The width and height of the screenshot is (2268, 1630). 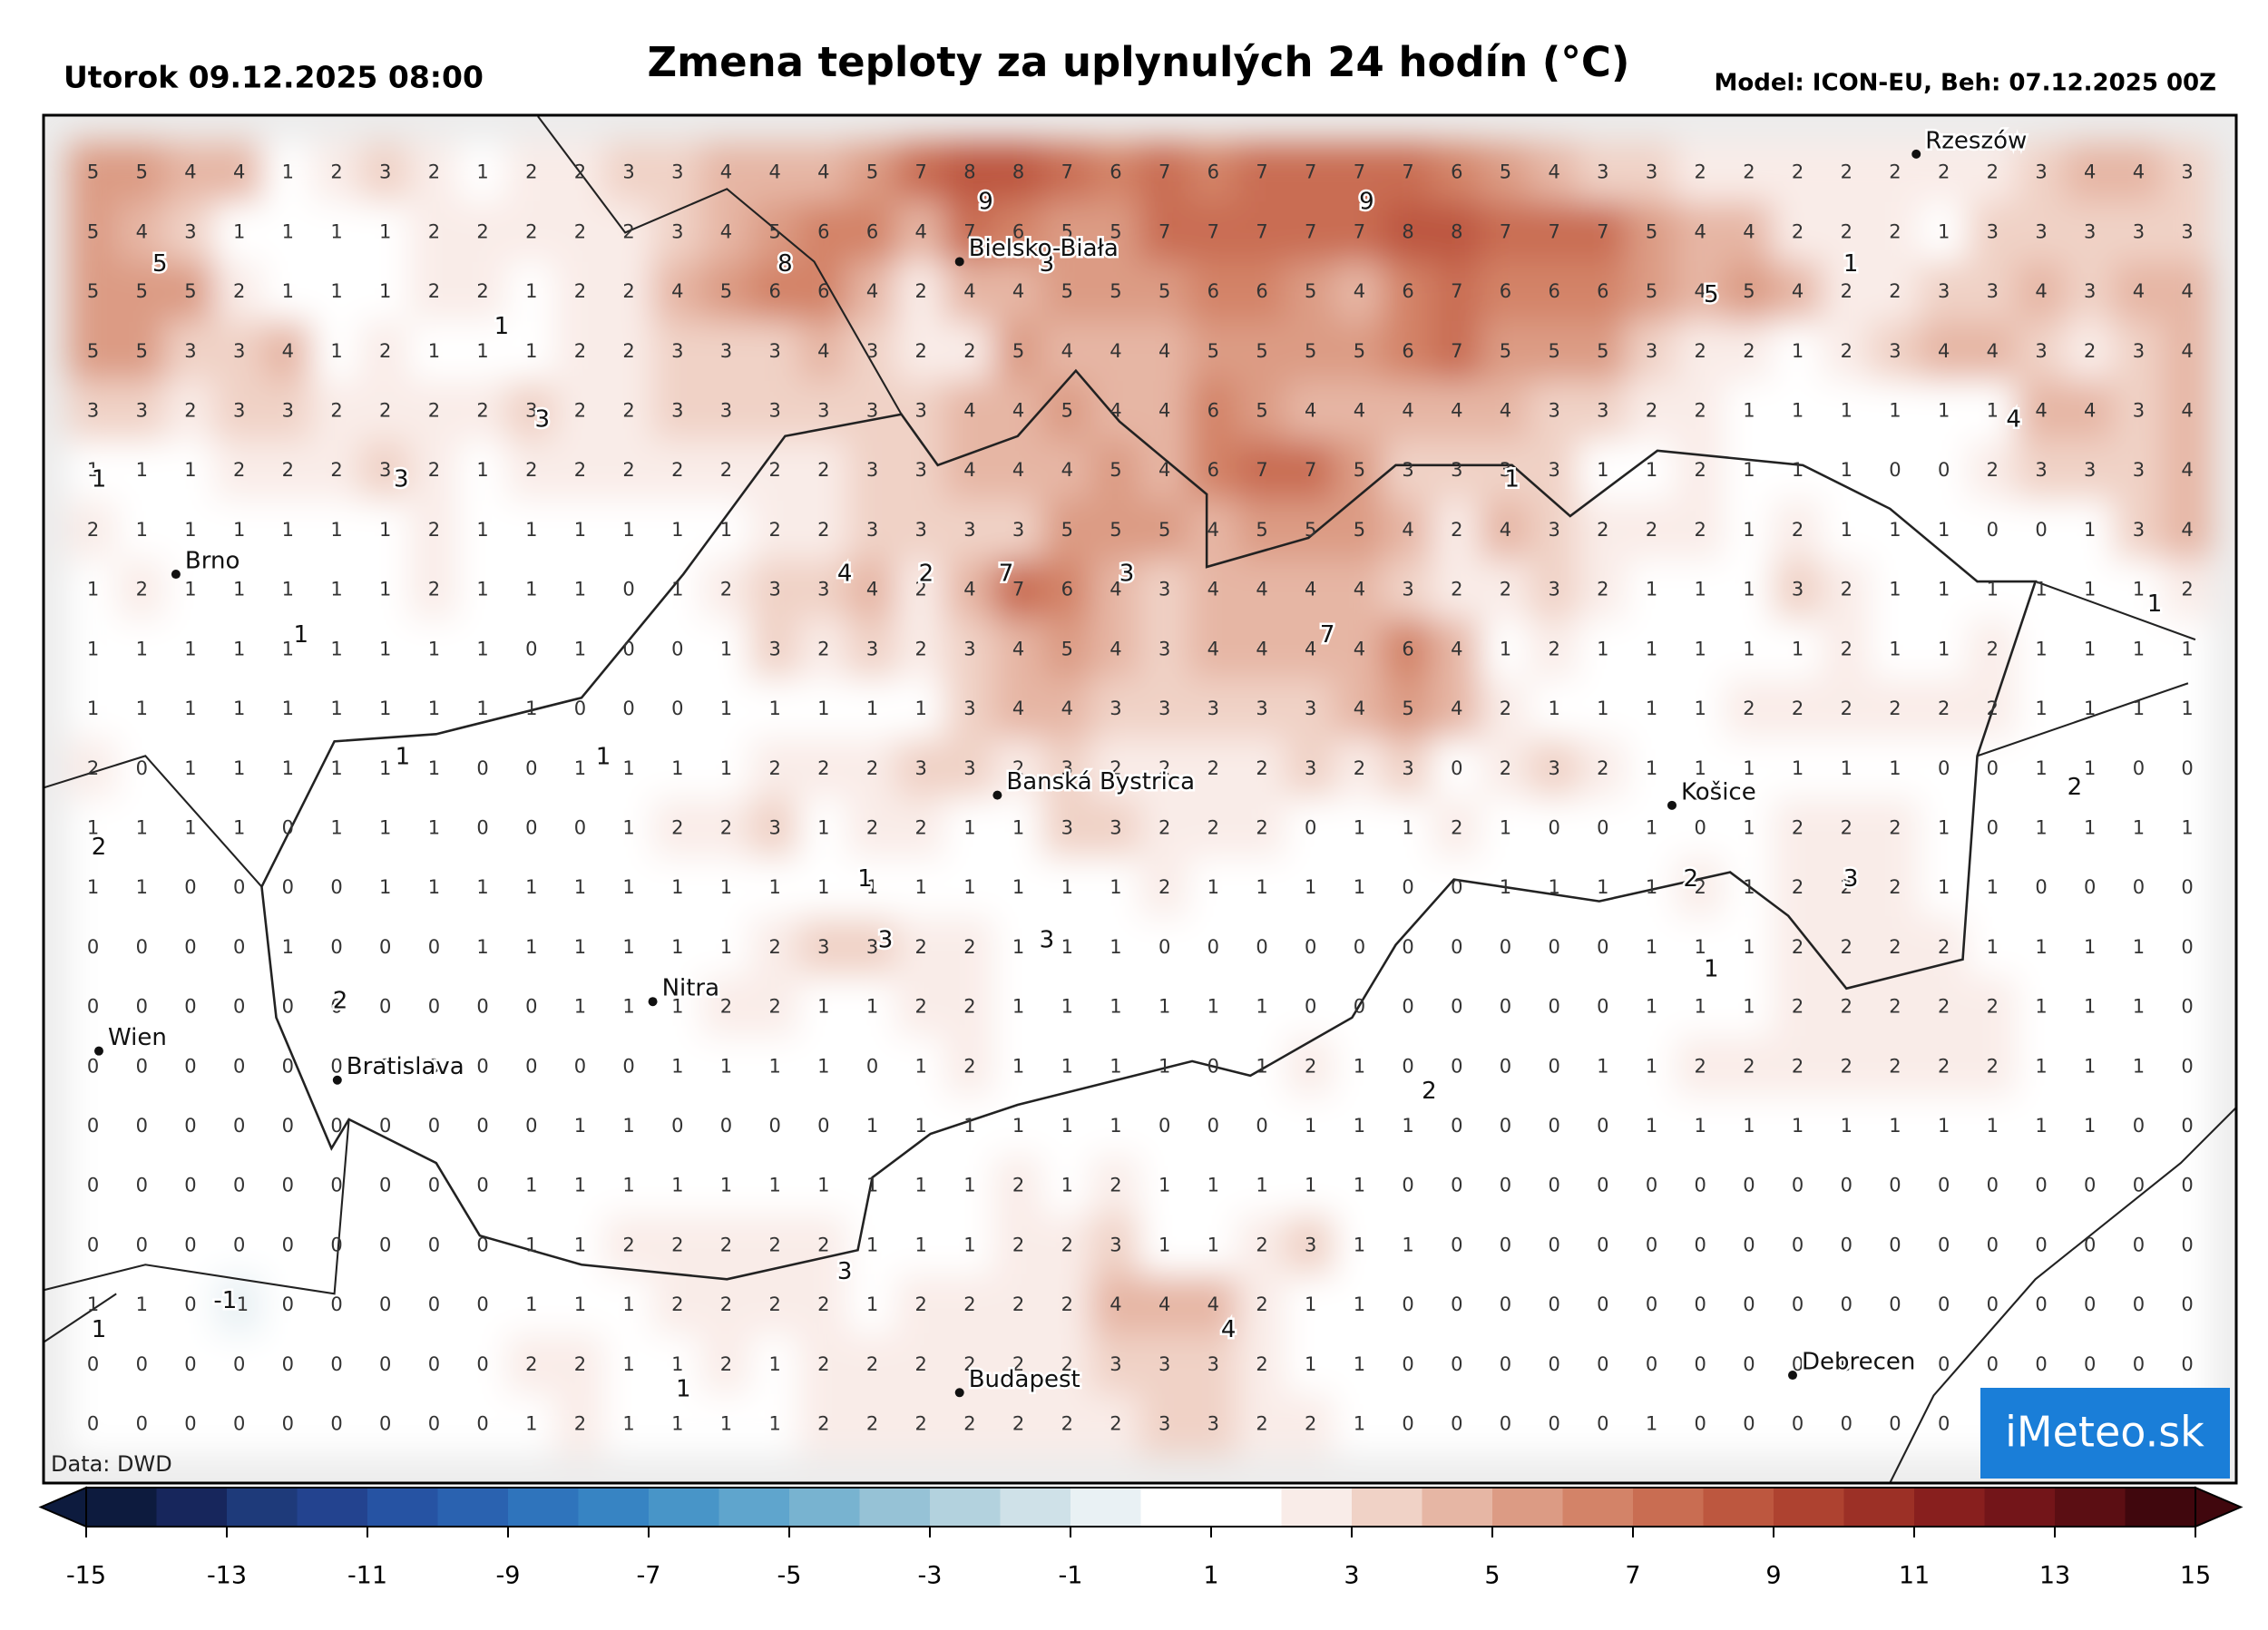 What do you see at coordinates (1457, 351) in the screenshot?
I see `grid-value: 7` at bounding box center [1457, 351].